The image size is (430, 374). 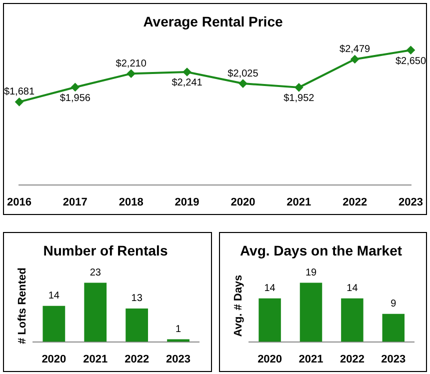 What do you see at coordinates (213, 21) in the screenshot?
I see `chart-title: Average Rental Price` at bounding box center [213, 21].